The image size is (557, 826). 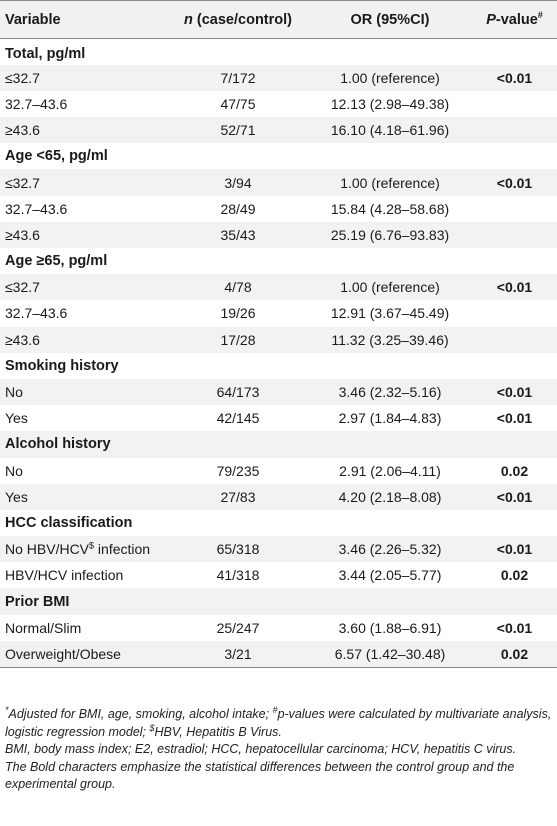 I want to click on cell-or: 25.19 (6.76–93.83), so click(x=390, y=234).